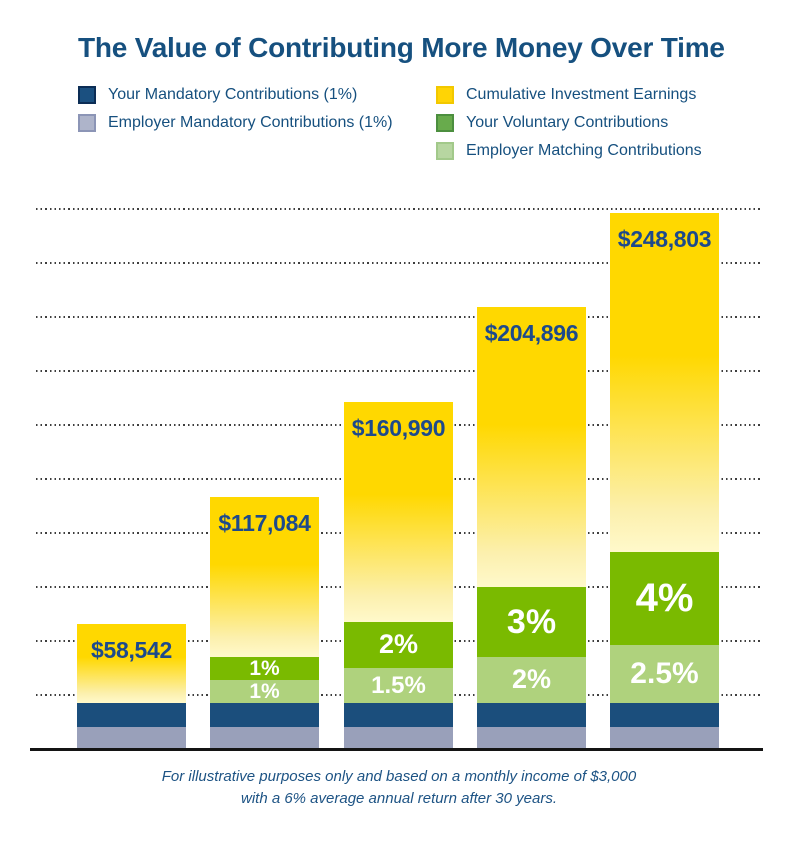  I want to click on matching-pct-label: 2.5%, so click(664, 674).